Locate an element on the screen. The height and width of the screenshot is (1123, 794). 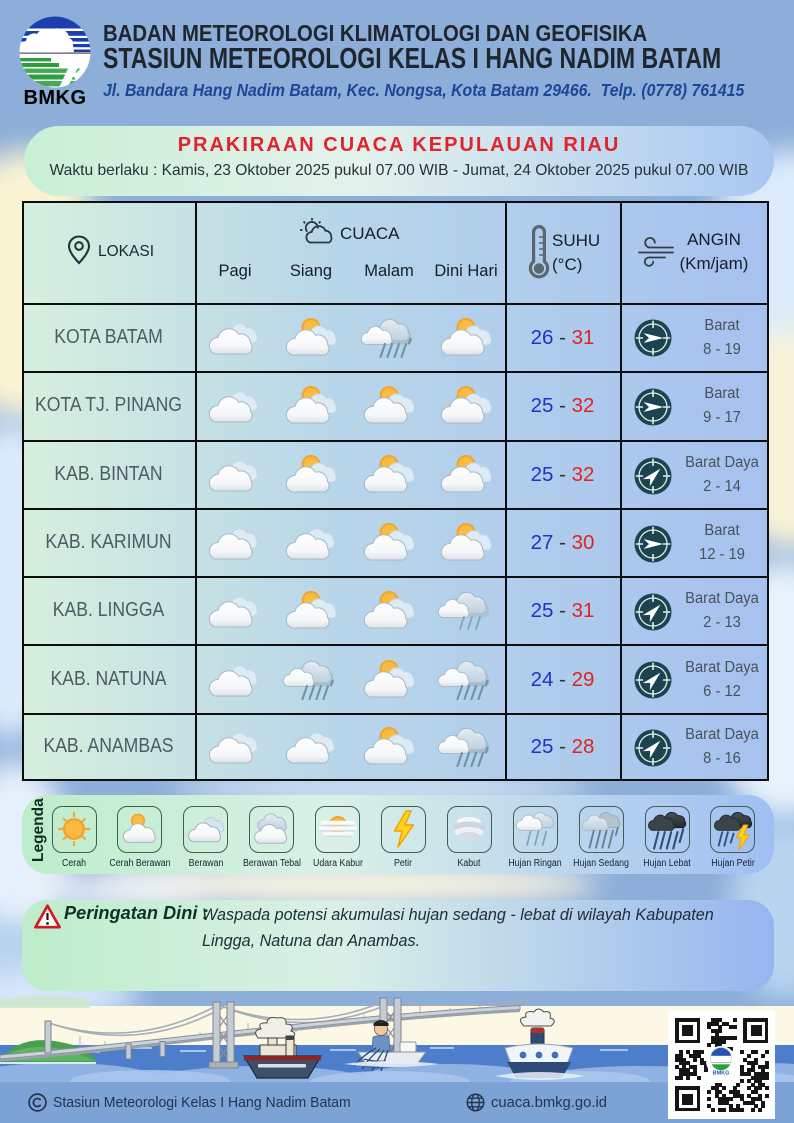
svg-text: BMKG is located at coordinates (721, 1074).